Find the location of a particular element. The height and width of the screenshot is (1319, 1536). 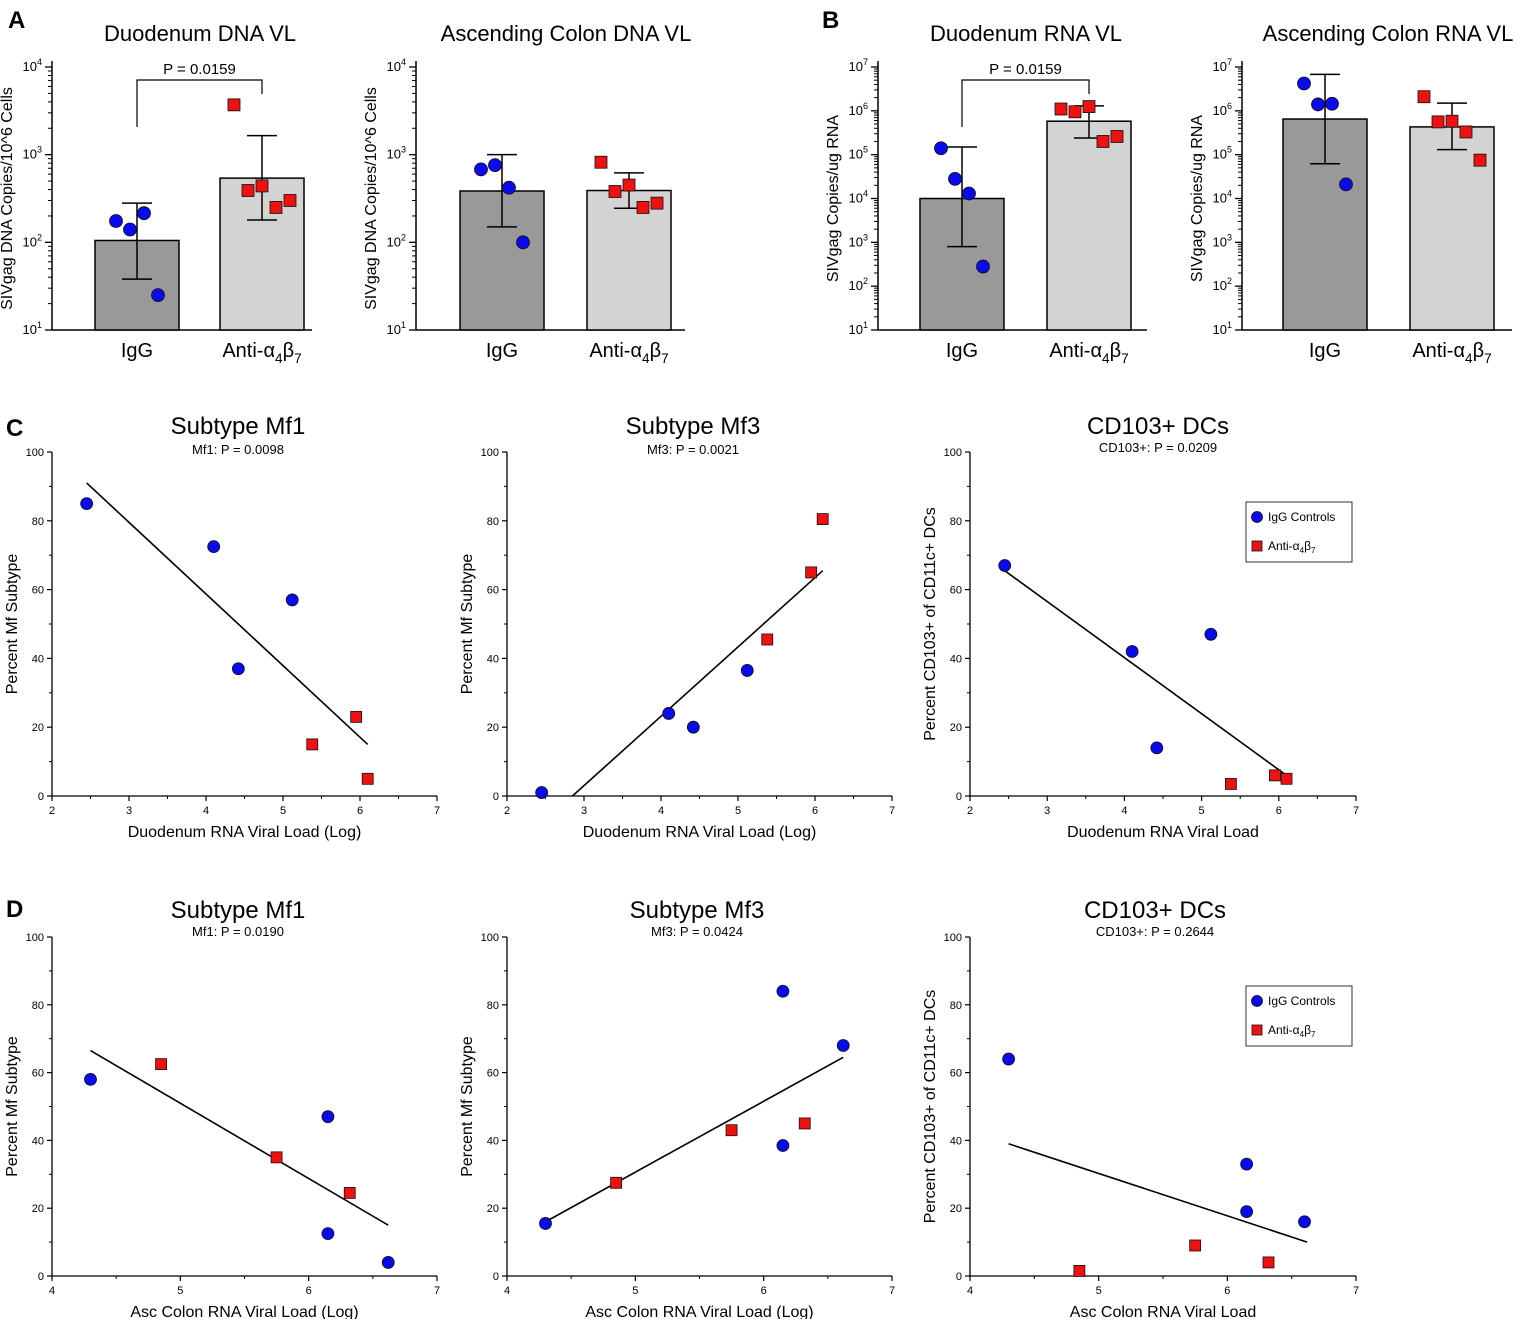

x-axis-label: Duodenum RNA Viral Load (Log) is located at coordinates (245, 832).